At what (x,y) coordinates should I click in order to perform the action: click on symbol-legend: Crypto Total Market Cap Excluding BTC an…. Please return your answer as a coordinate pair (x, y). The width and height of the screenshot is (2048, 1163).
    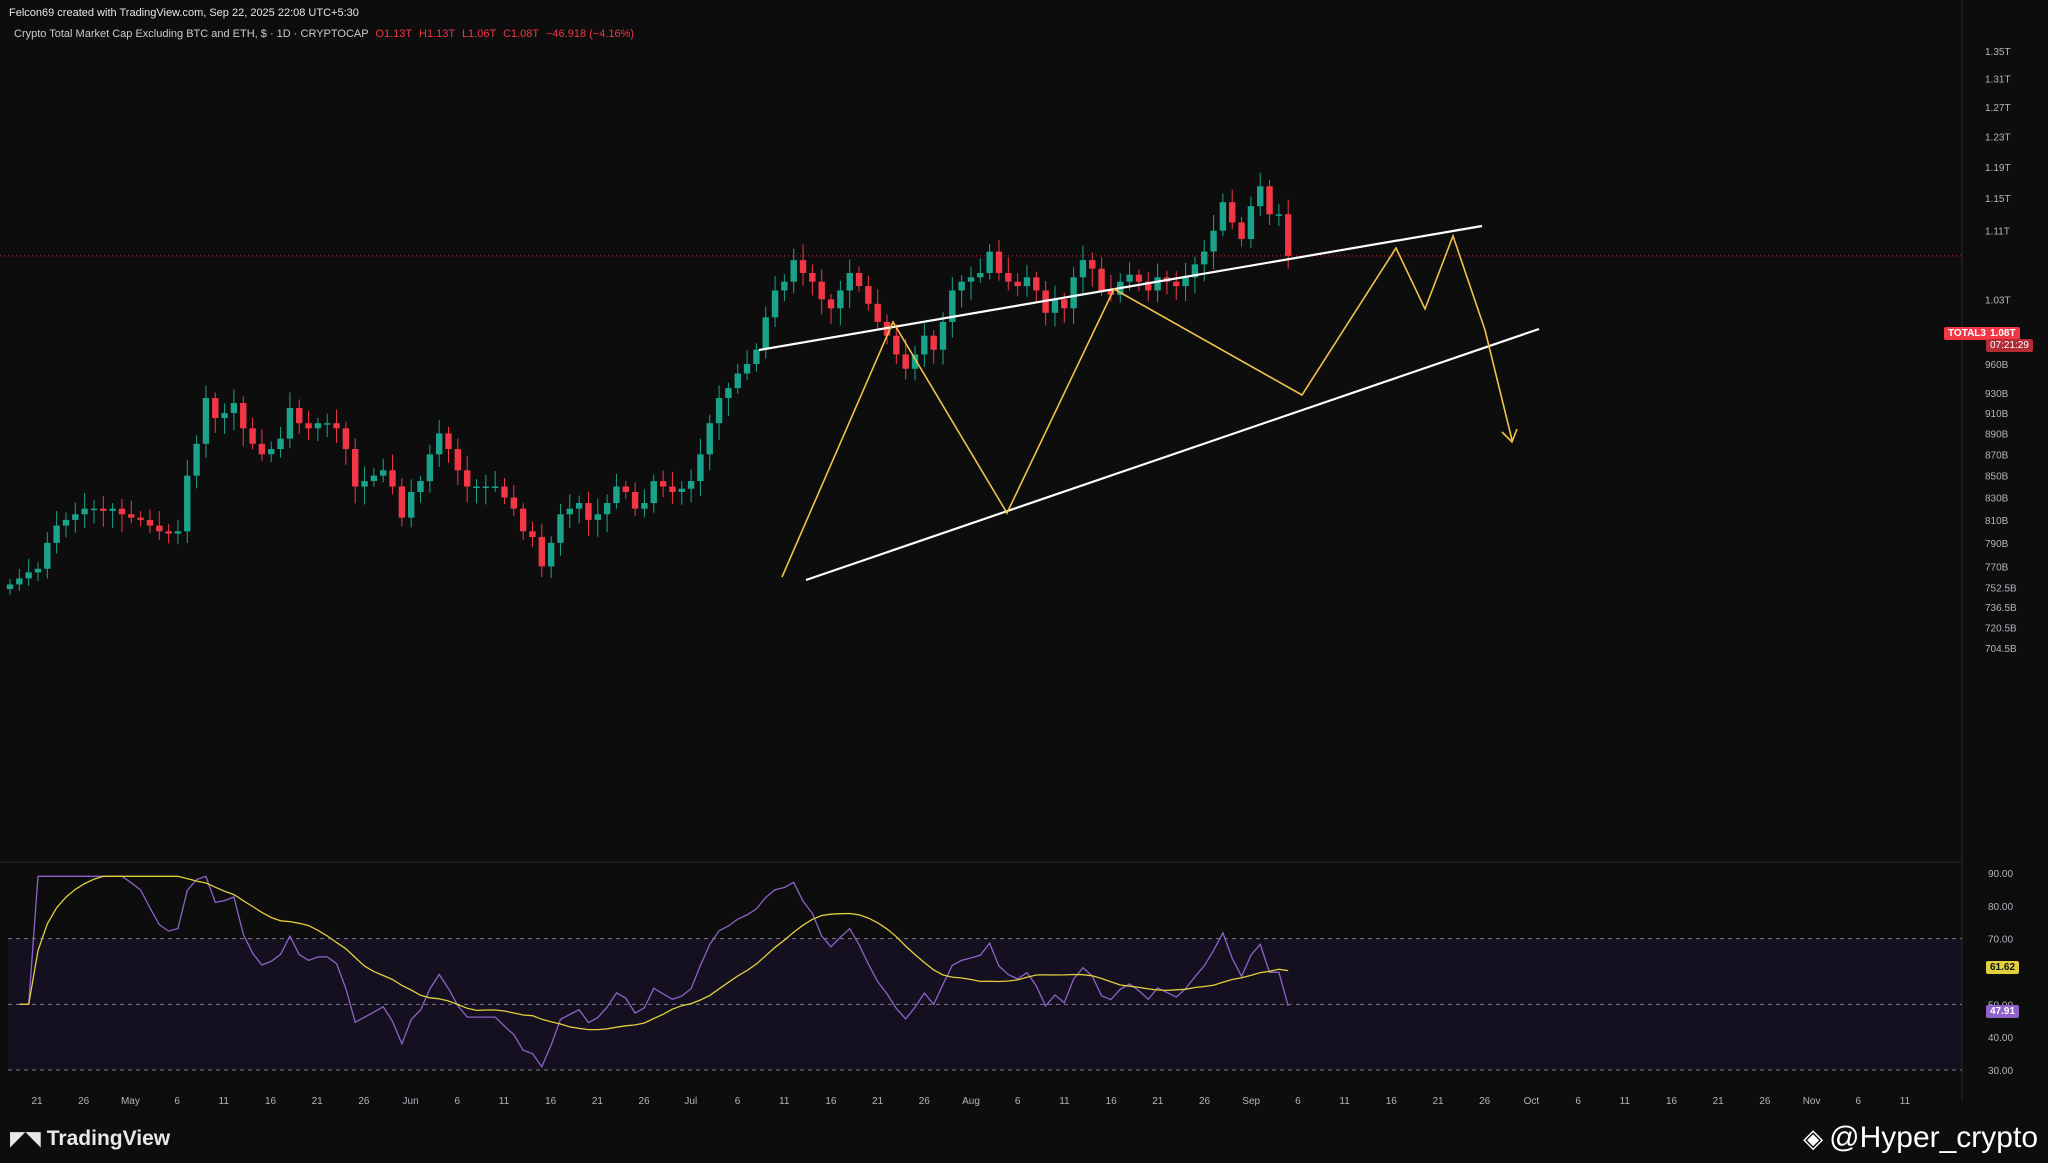
    Looking at the image, I should click on (324, 34).